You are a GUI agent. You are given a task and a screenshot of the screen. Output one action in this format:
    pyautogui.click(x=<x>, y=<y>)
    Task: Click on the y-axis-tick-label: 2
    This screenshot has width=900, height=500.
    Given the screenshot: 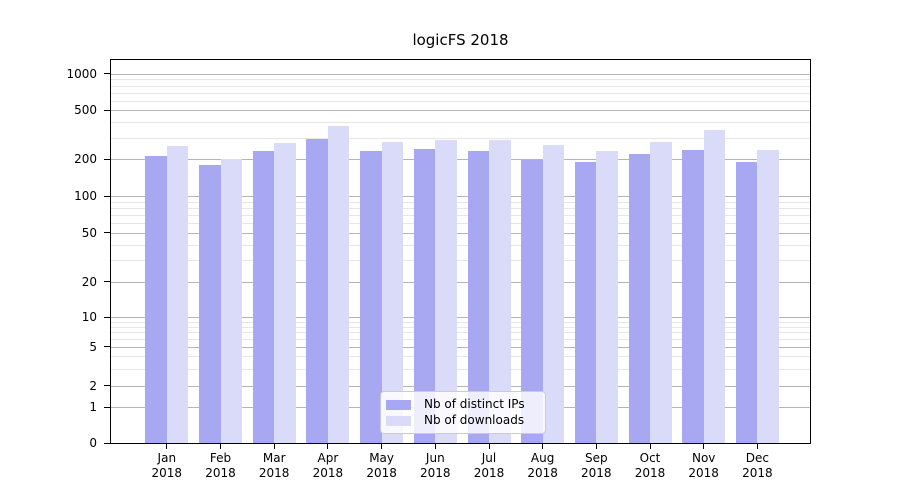 What is the action you would take?
    pyautogui.click(x=93, y=385)
    